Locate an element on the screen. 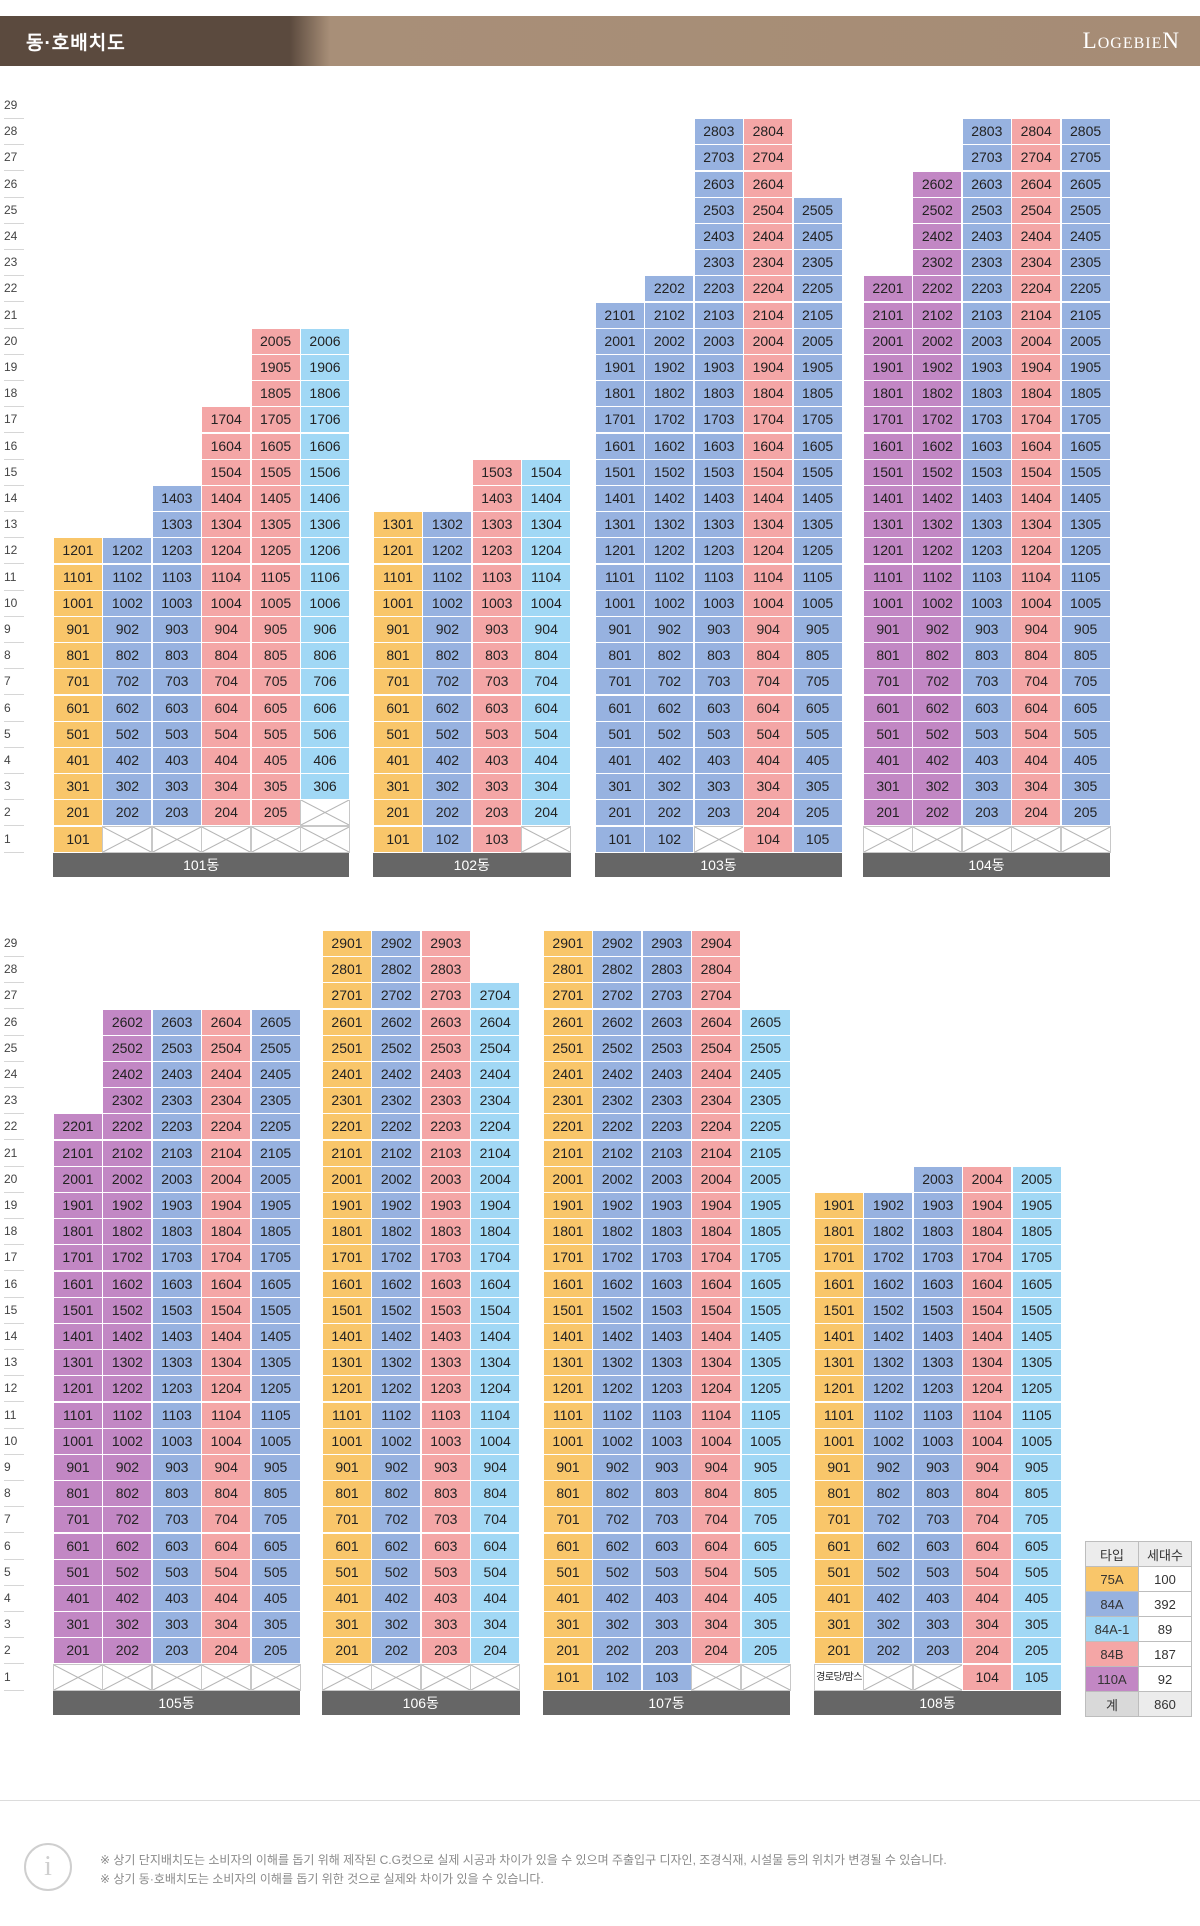 The image size is (1200, 1926). unit-cell: 903 is located at coordinates (176, 1467).